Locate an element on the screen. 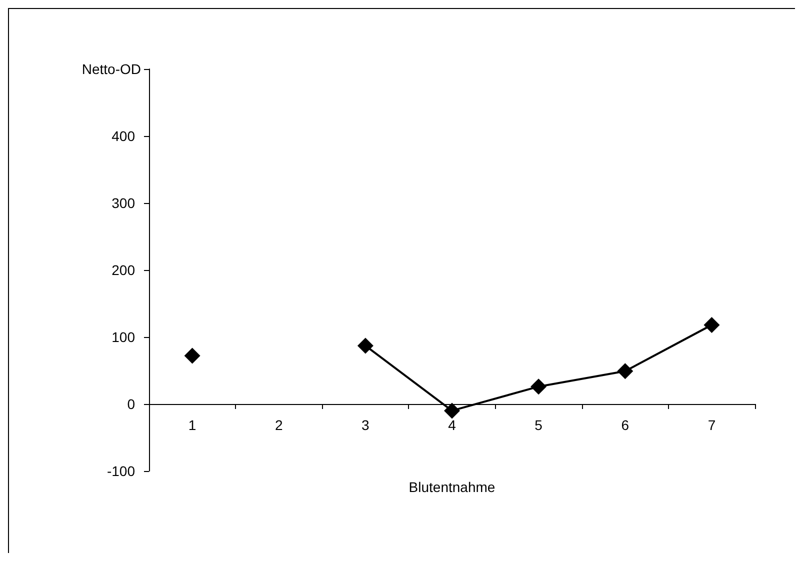 The height and width of the screenshot is (563, 805). y-tick-label: 400 is located at coordinates (124, 136).